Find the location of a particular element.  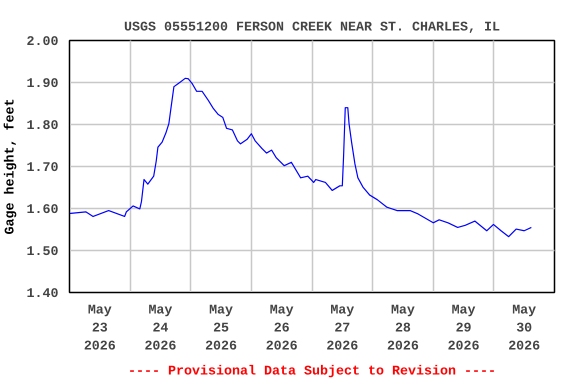

y-tick-label: 1.60 is located at coordinates (42, 210).